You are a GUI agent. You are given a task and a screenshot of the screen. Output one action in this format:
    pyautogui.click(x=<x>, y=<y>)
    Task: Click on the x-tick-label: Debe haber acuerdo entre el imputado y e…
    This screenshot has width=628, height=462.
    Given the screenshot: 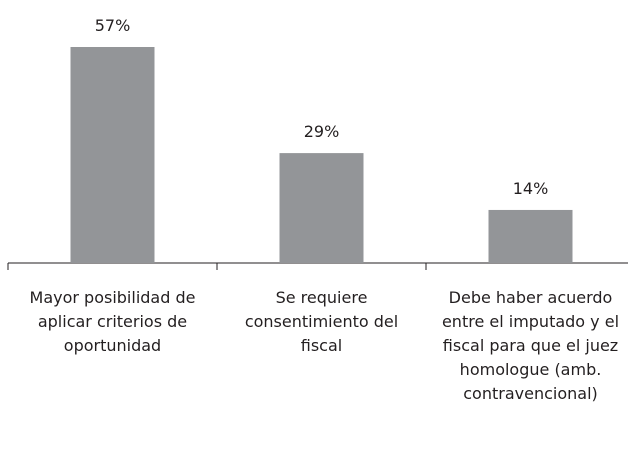 What is the action you would take?
    pyautogui.click(x=530, y=345)
    